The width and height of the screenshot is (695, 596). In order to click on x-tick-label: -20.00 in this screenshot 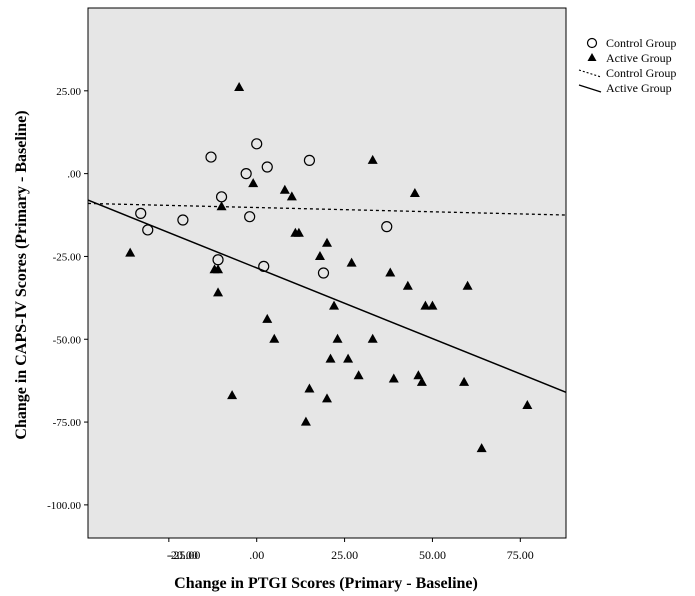, I will do `click(182, 555)`.